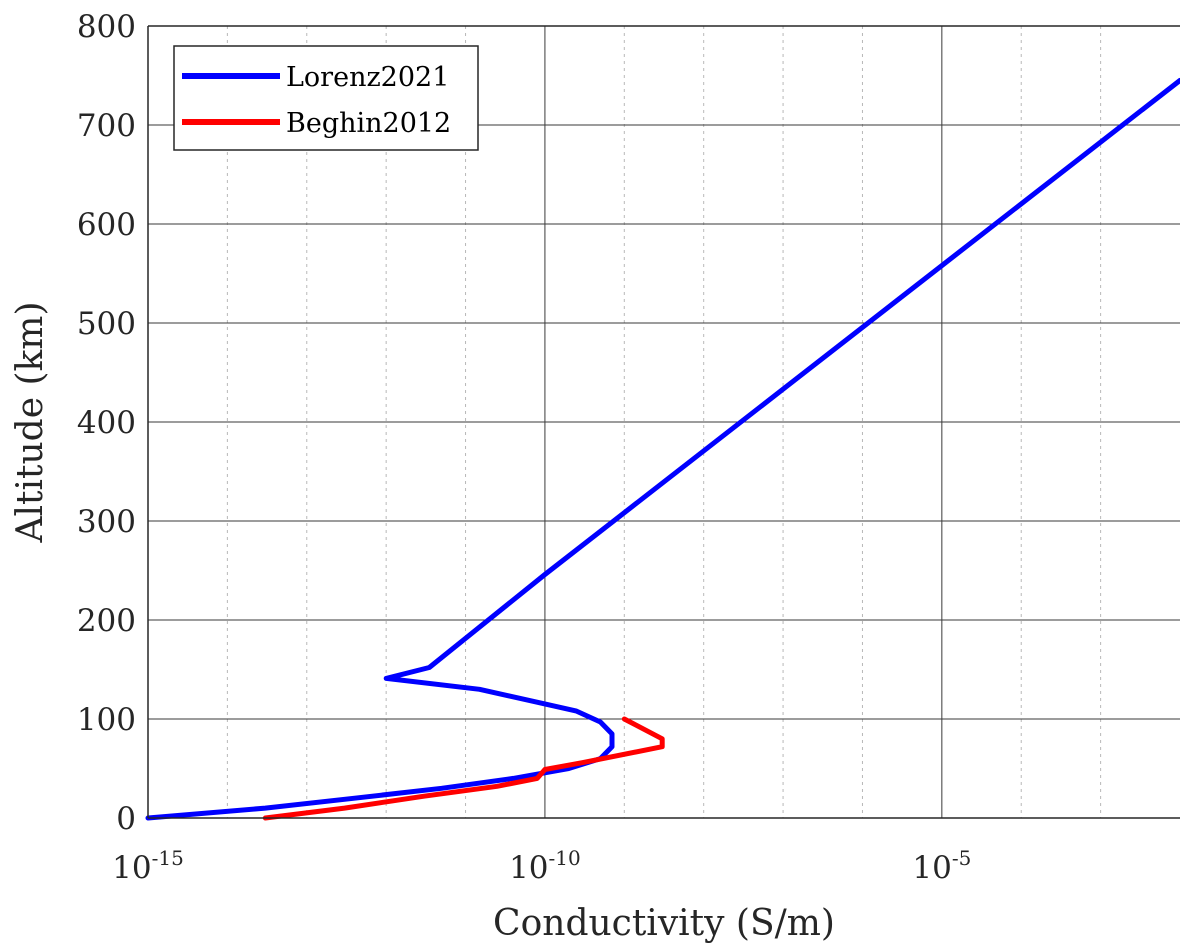  I want to click on y-tick-labels: 0 100 200 300 400 500 600 700 800, so click(106, 423).